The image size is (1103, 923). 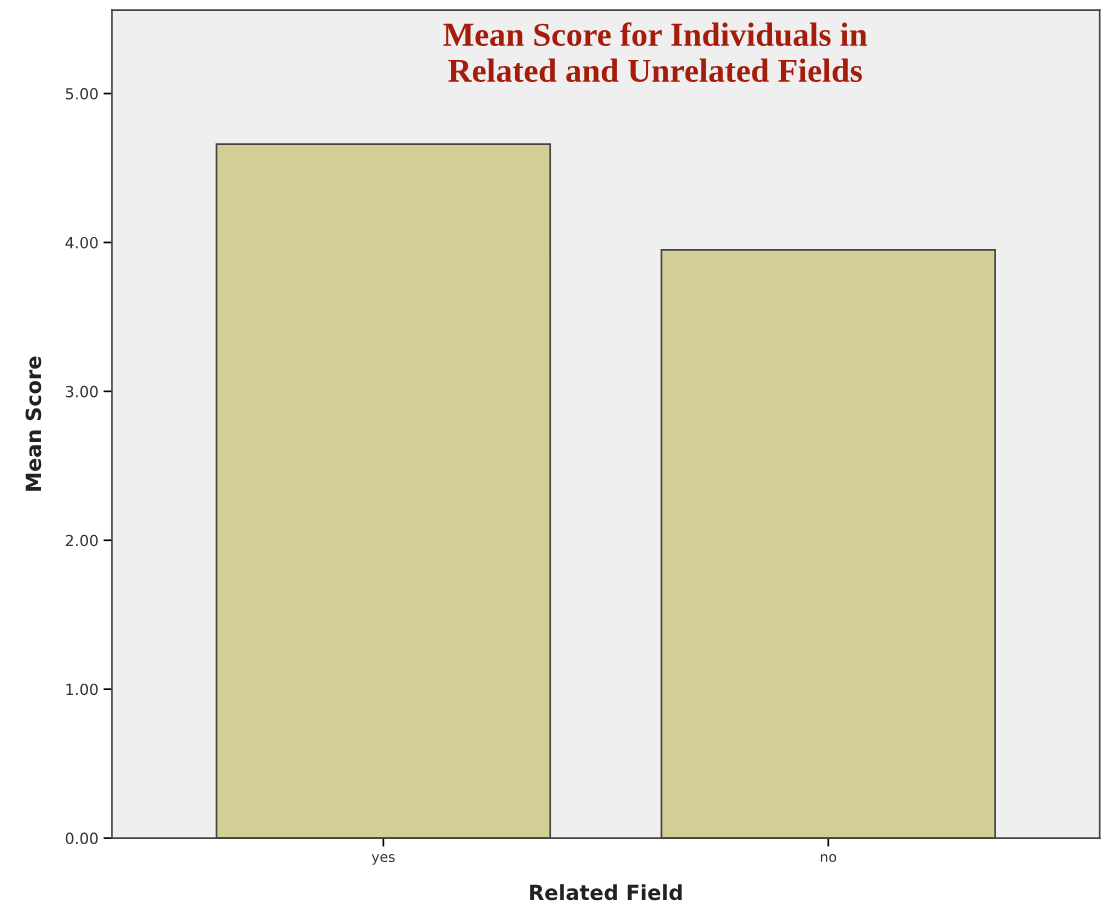 What do you see at coordinates (81, 94) in the screenshot?
I see `y-tick-label: 5.00` at bounding box center [81, 94].